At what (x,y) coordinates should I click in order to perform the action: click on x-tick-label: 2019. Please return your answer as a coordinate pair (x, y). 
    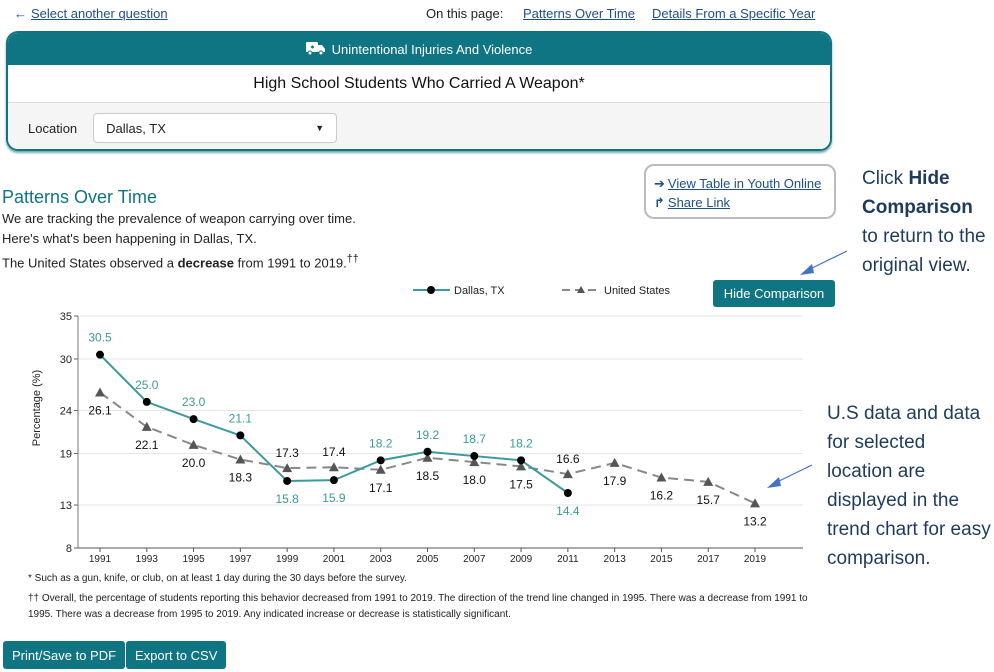
    Looking at the image, I should click on (755, 559).